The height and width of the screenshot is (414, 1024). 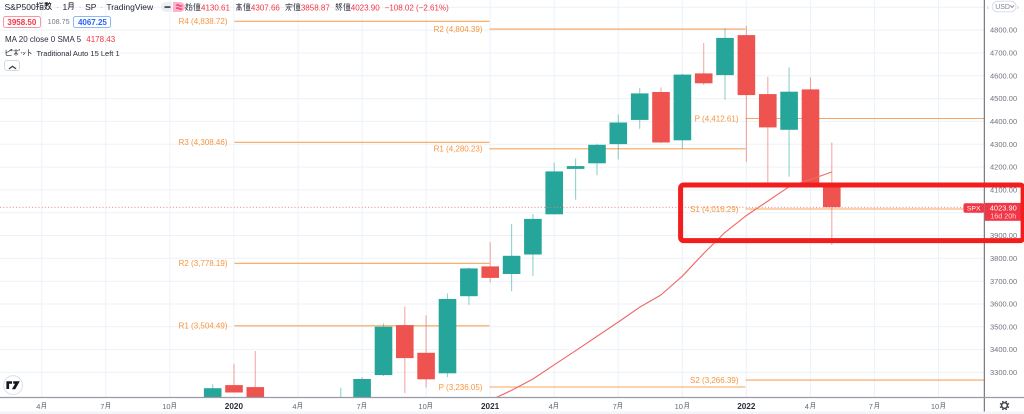 What do you see at coordinates (1002, 7) in the screenshot?
I see `svg-text: USD` at bounding box center [1002, 7].